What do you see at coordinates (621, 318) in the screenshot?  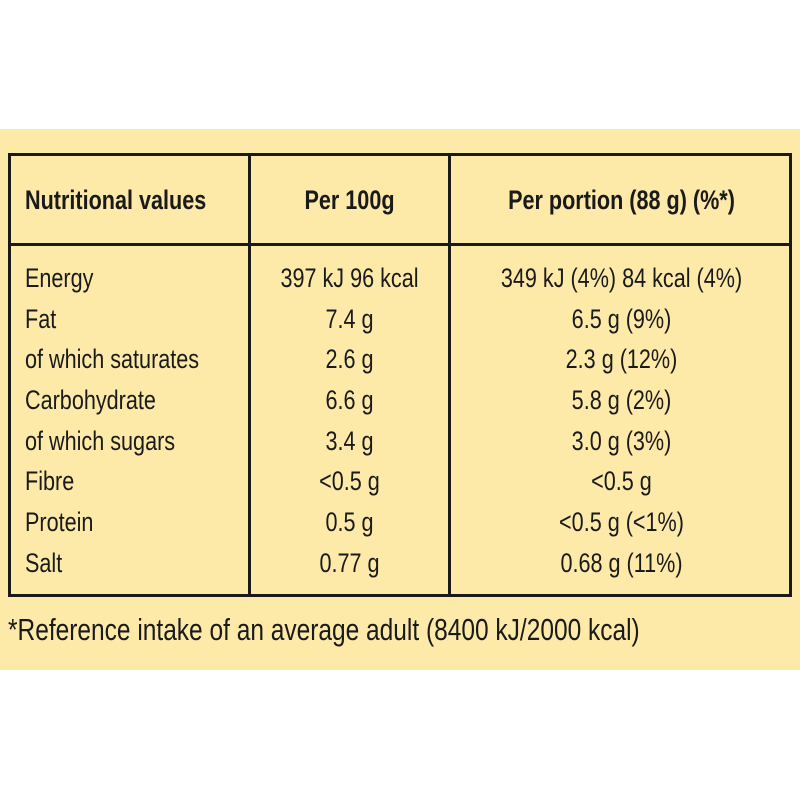 I see `per-portion-value: 6.5 g (9%)` at bounding box center [621, 318].